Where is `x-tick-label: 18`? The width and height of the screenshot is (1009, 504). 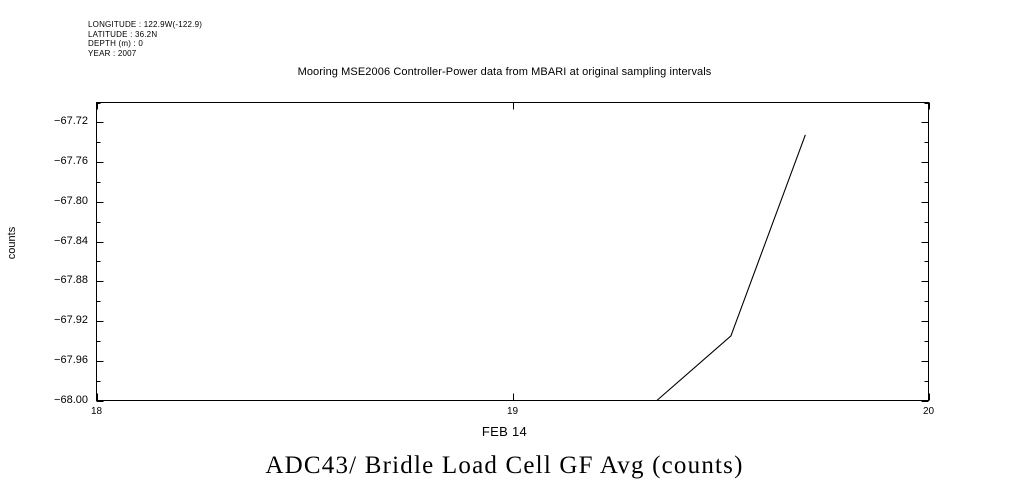
x-tick-label: 18 is located at coordinates (96, 411).